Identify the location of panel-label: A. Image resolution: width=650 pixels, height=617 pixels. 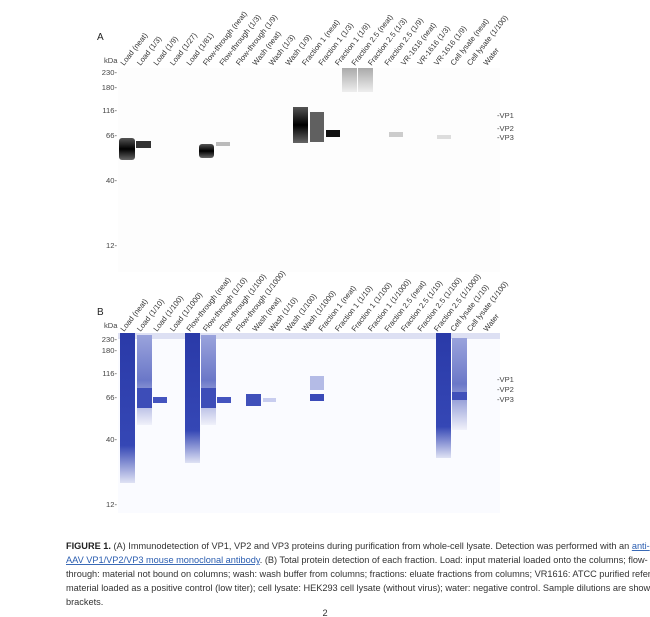
(100, 37).